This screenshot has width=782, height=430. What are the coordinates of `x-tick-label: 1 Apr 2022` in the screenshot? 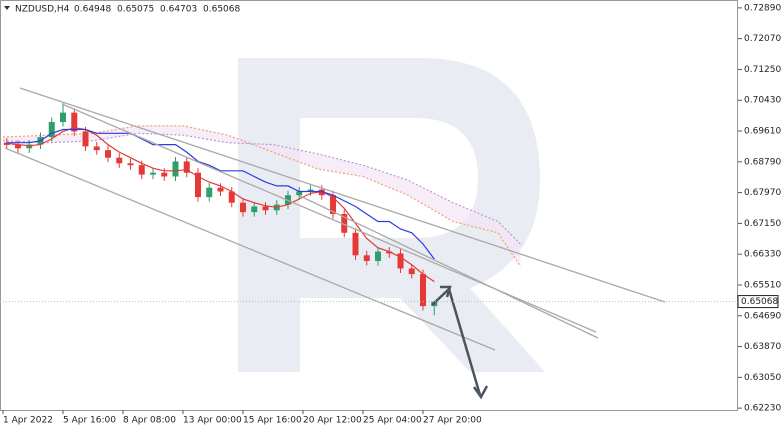 It's located at (28, 421).